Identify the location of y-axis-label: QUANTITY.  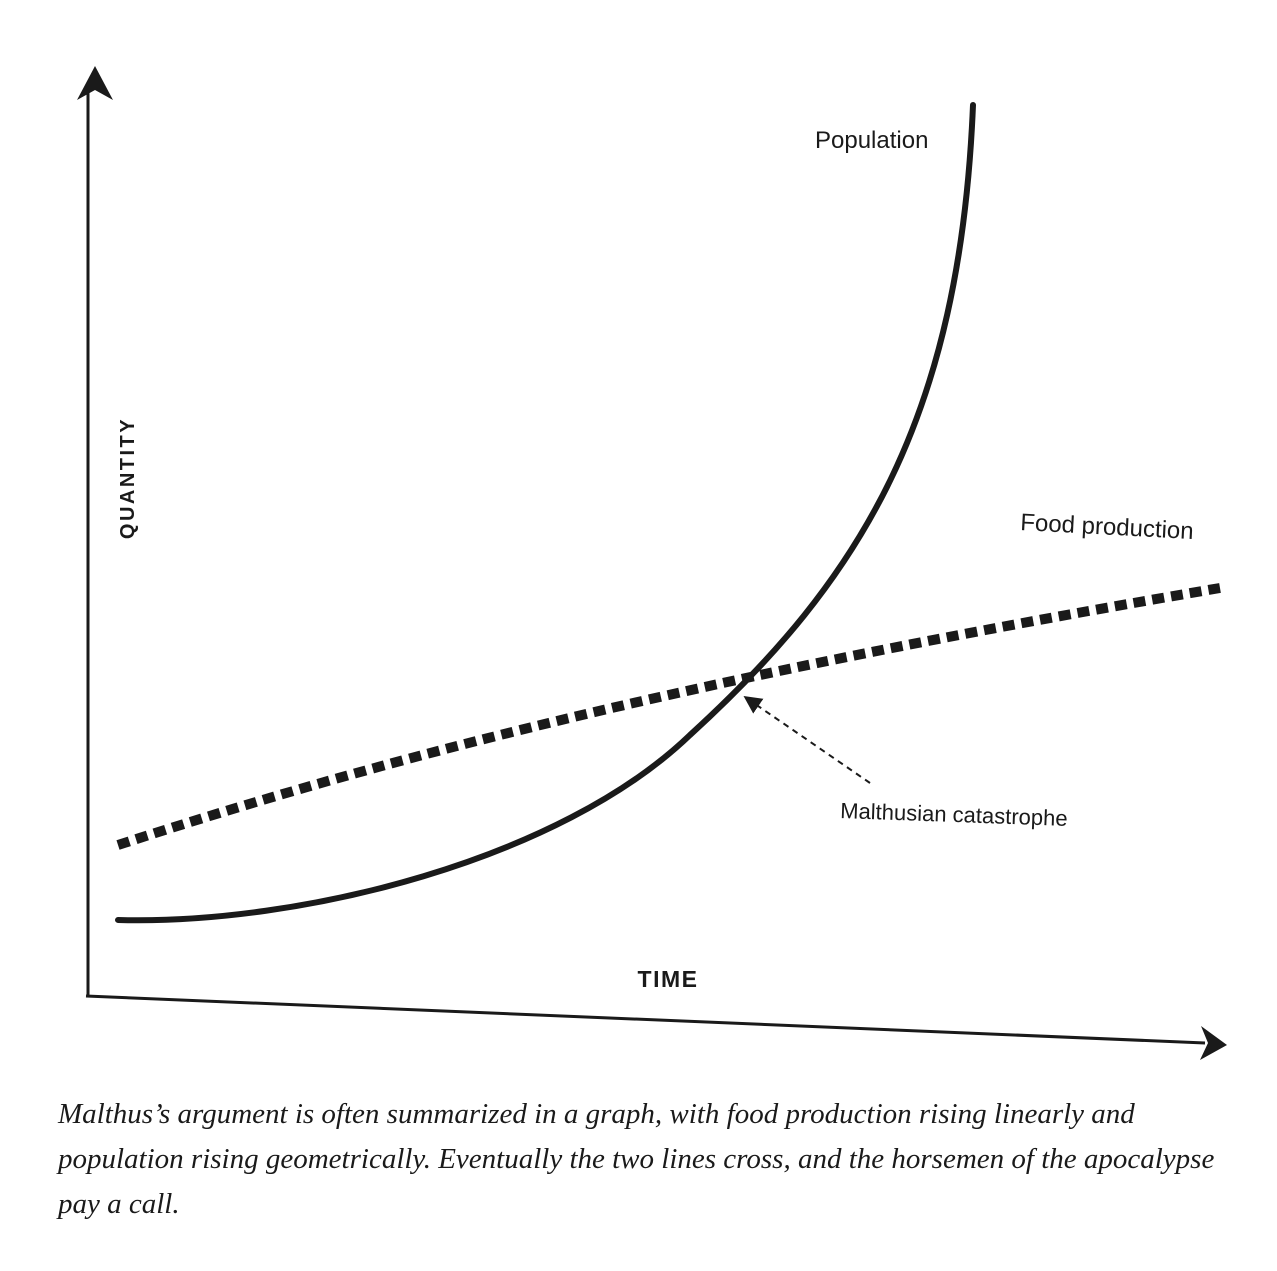
(128, 478).